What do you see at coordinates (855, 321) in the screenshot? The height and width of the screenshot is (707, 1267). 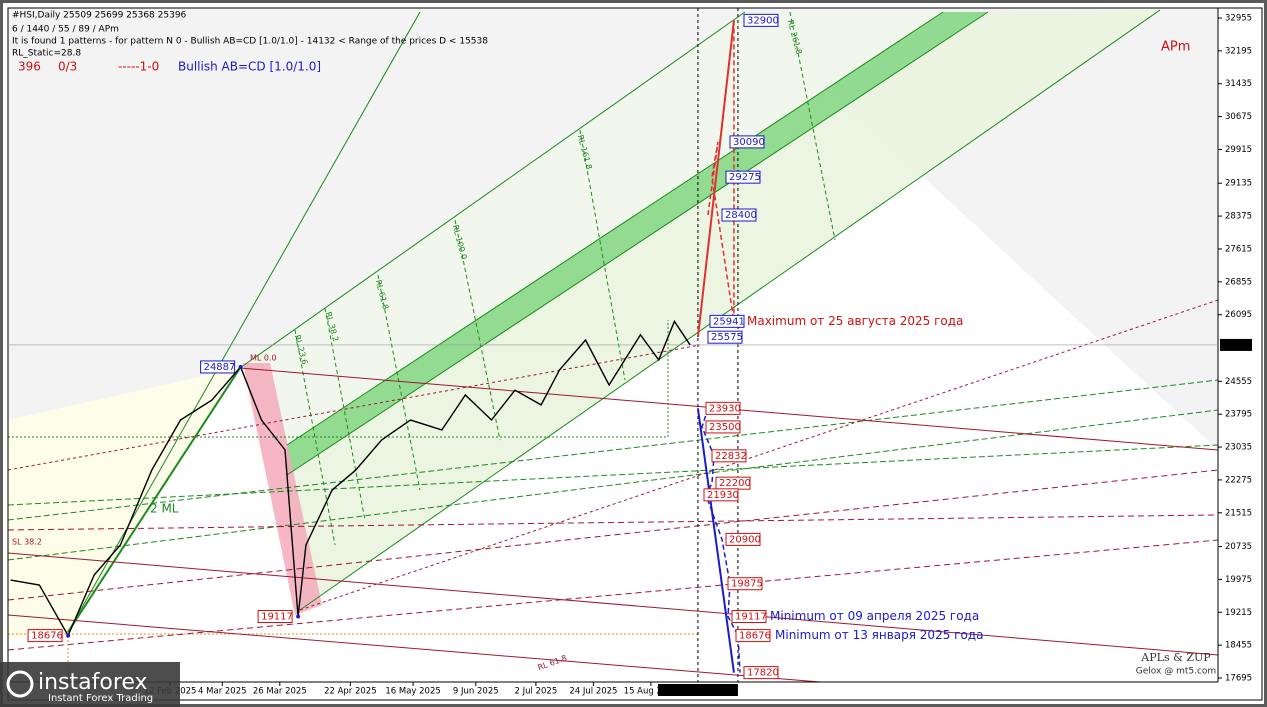 I see `annotation: Maximum от 25 августа 2025 года` at bounding box center [855, 321].